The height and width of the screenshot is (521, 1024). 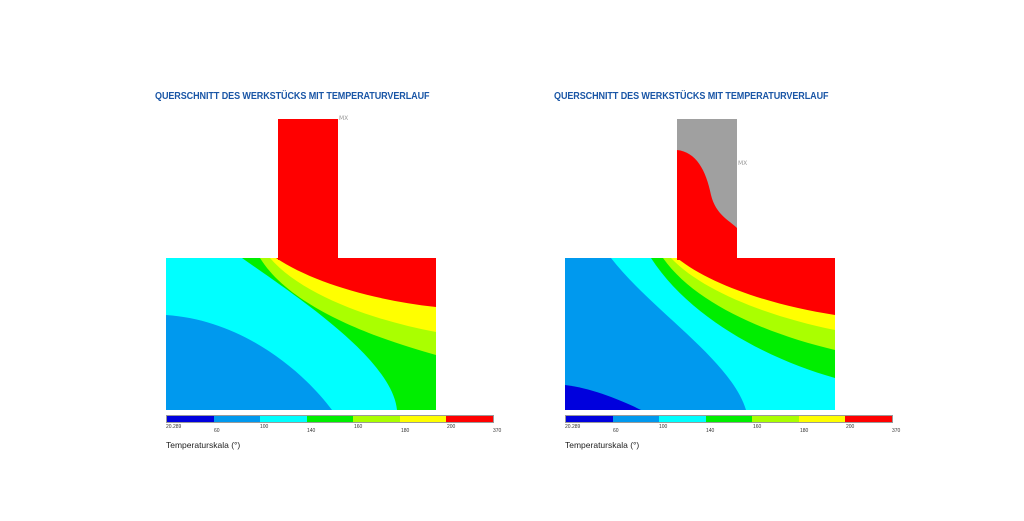 I want to click on zone-blue, so click(x=603, y=397).